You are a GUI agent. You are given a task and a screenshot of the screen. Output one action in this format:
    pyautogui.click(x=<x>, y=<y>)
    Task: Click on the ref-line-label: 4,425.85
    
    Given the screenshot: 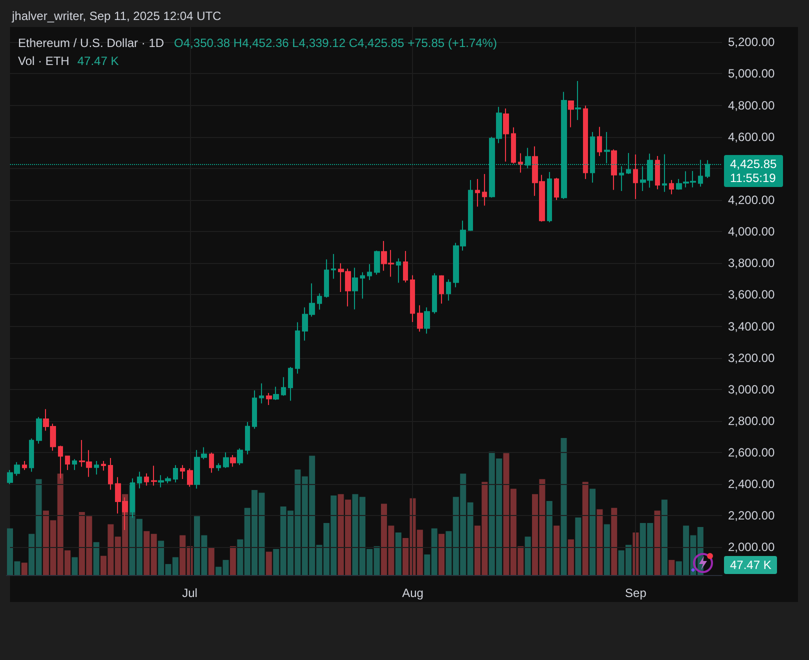 What is the action you would take?
    pyautogui.click(x=753, y=164)
    